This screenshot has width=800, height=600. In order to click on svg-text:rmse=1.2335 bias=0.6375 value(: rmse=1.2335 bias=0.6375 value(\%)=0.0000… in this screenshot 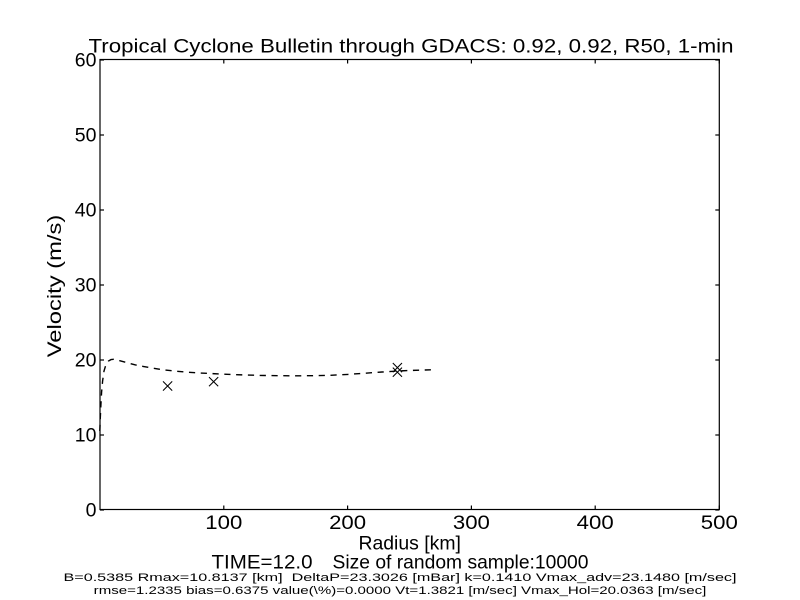, I will do `click(400, 591)`.